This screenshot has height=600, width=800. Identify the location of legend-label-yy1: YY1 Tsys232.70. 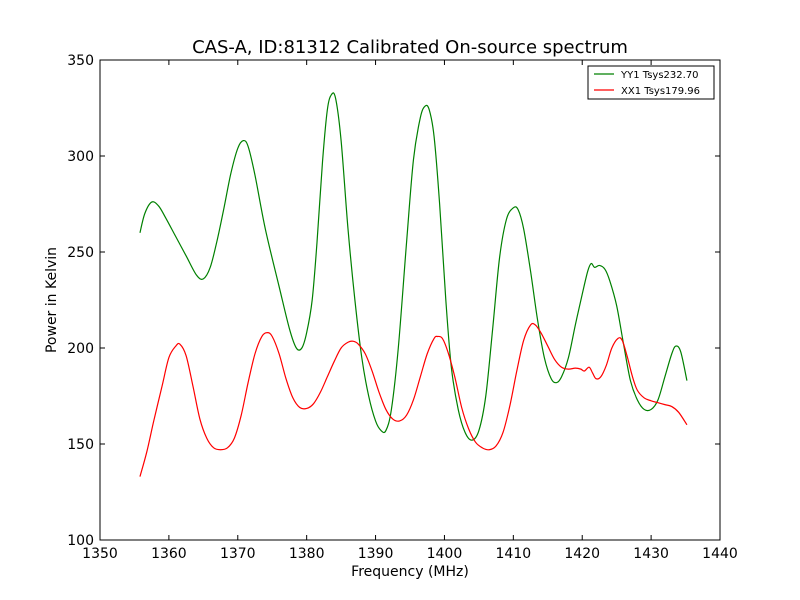
(659, 75).